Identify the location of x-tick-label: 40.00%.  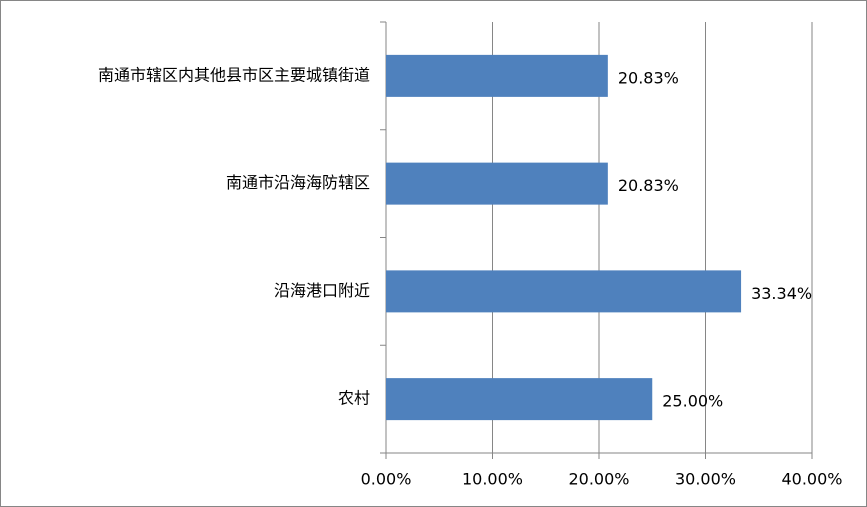
(811, 479).